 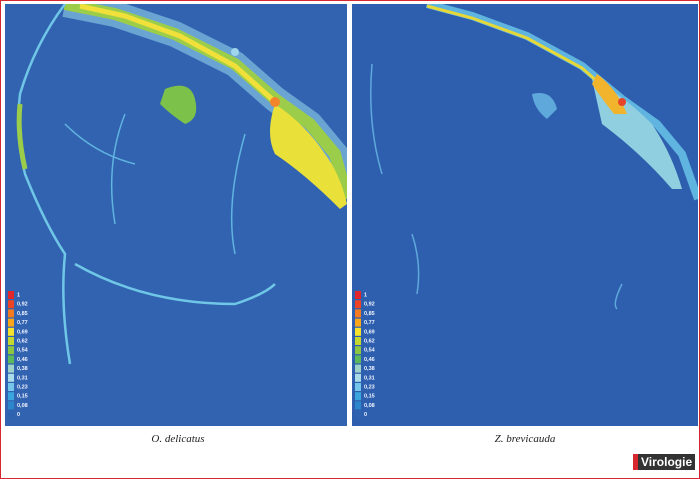 I want to click on map-caption: Z. brevicauda, so click(x=525, y=439).